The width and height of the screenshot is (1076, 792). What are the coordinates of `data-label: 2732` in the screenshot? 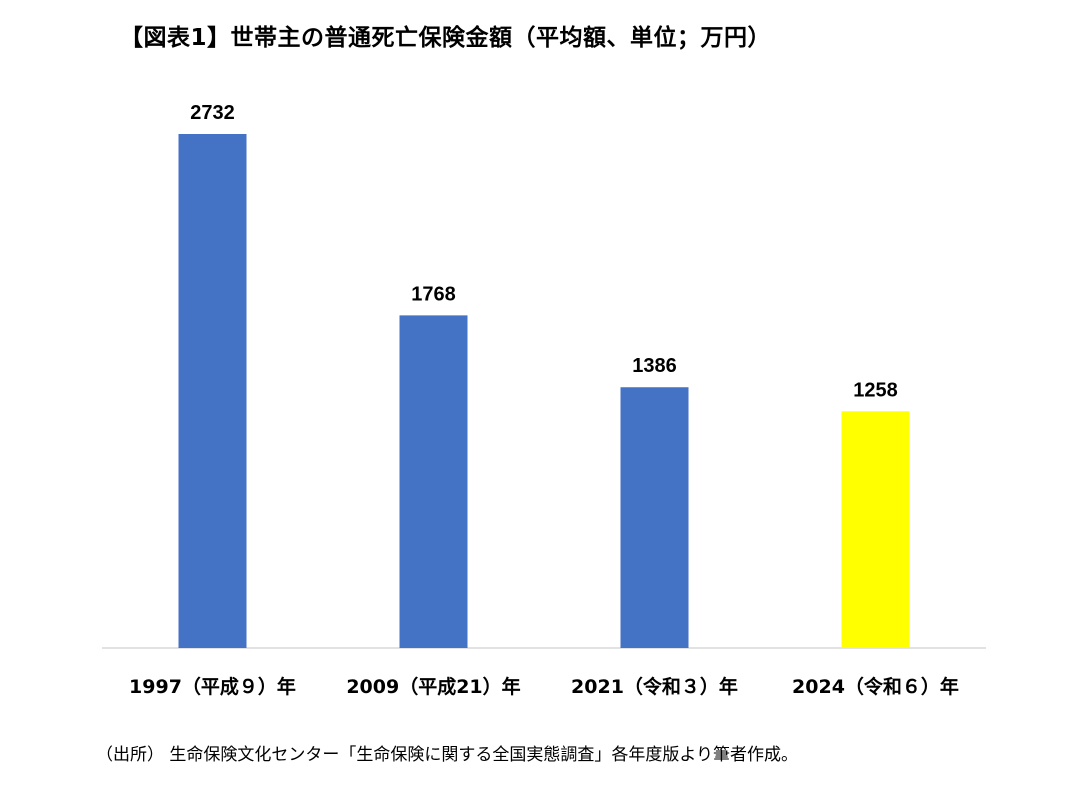 It's located at (212, 113).